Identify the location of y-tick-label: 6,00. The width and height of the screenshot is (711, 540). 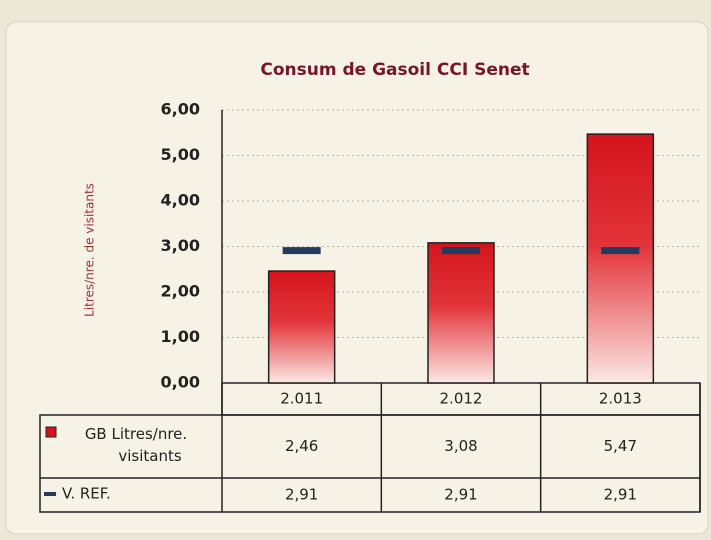
(180, 109).